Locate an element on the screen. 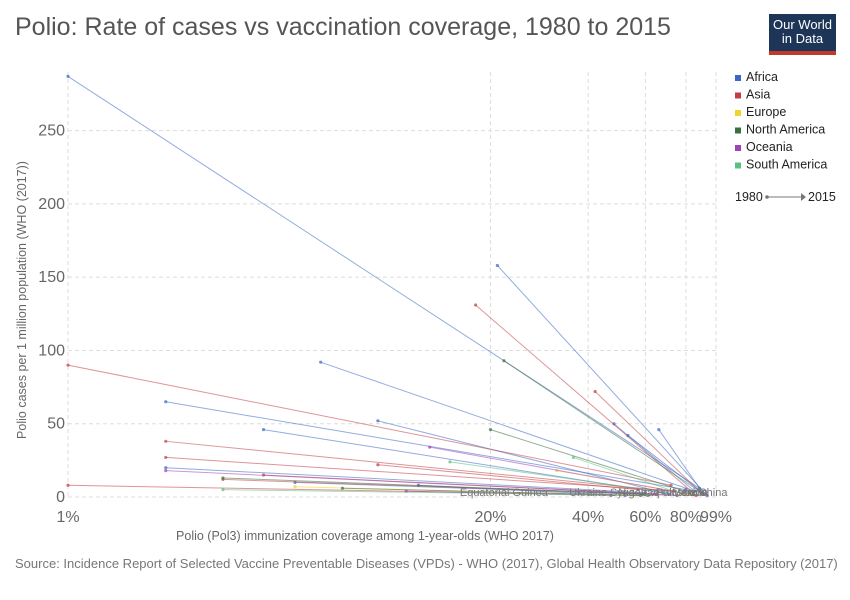 The image size is (850, 600). y-tick-label: 0 is located at coordinates (60, 497).